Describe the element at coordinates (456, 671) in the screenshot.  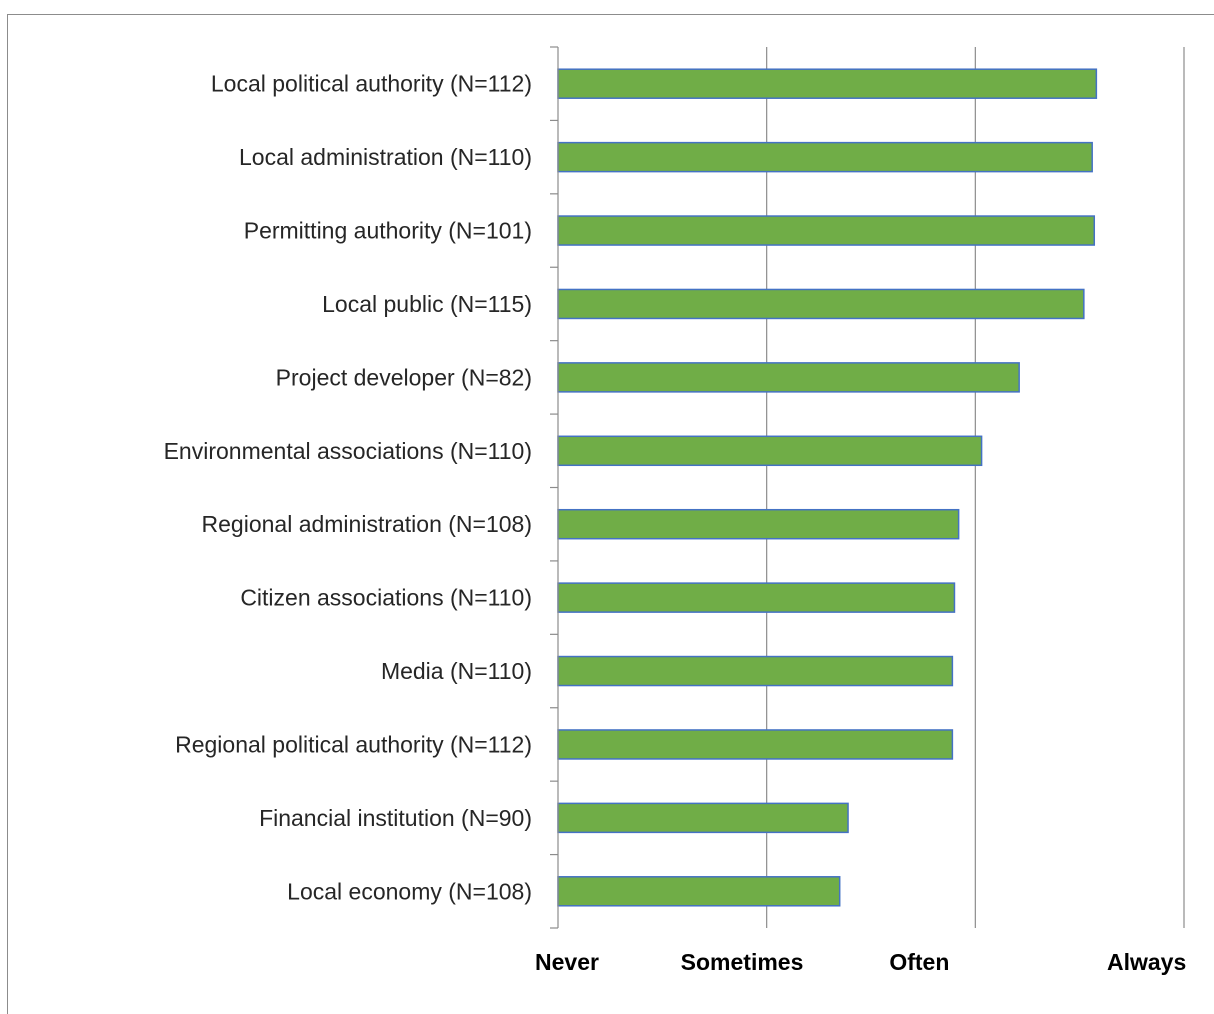
I see `category-label-8: Media (N=110)` at that location.